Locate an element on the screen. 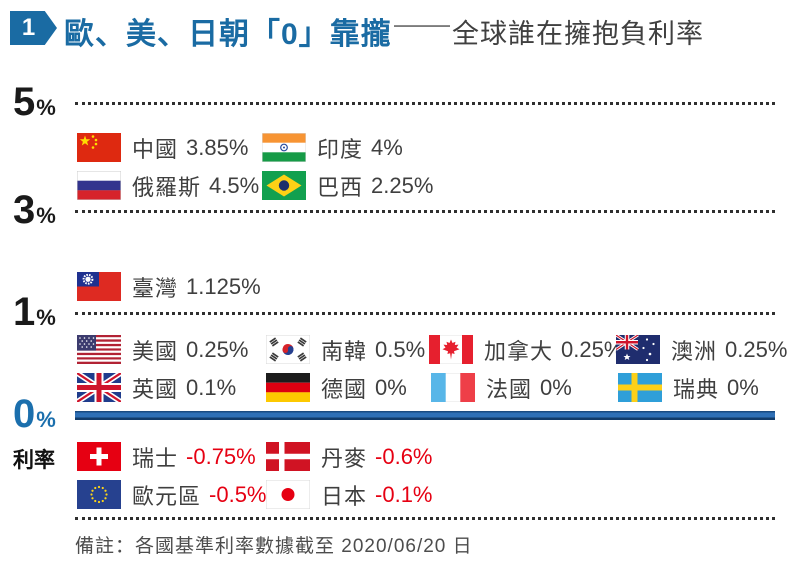  gridline-bottom is located at coordinates (425, 518).